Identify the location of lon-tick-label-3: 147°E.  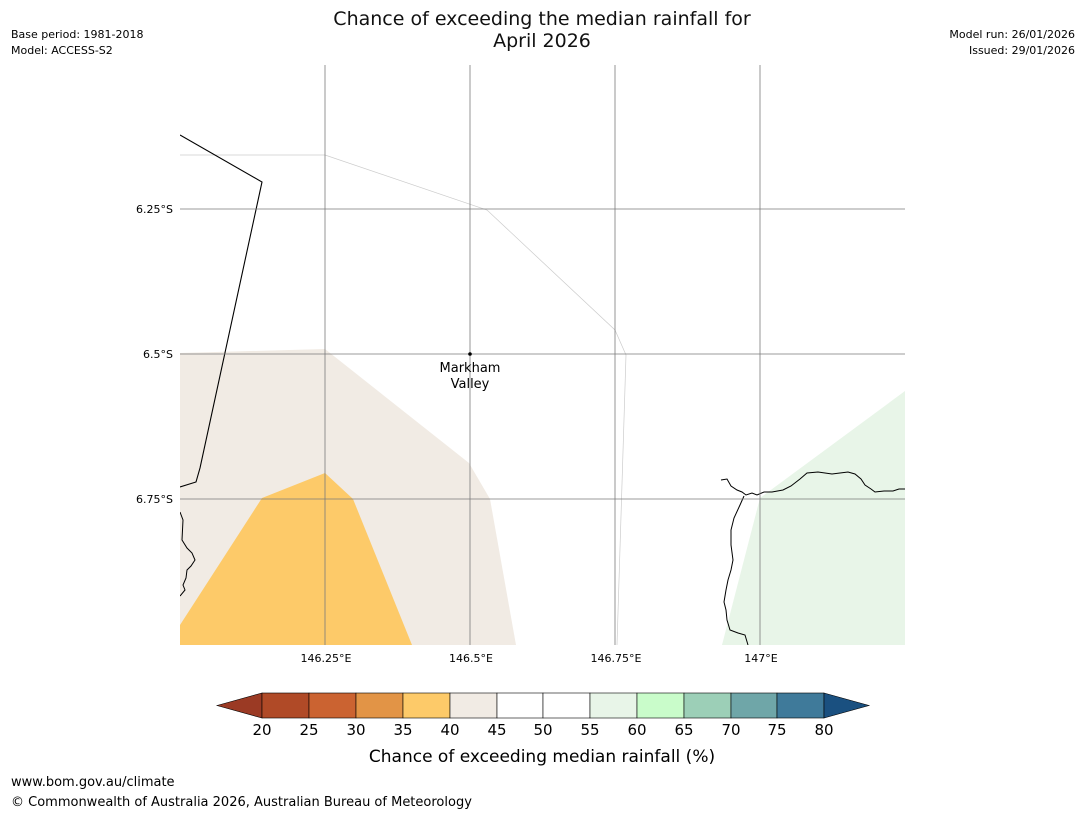
(760, 658).